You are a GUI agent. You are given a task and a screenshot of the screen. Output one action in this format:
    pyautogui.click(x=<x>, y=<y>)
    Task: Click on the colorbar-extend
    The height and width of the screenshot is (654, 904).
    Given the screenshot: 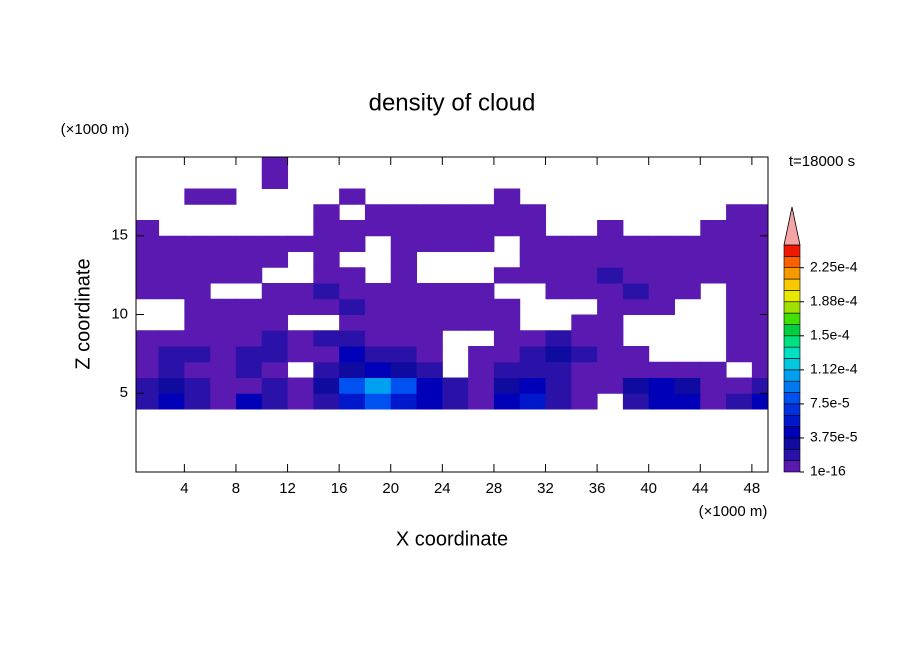 What is the action you would take?
    pyautogui.click(x=792, y=226)
    